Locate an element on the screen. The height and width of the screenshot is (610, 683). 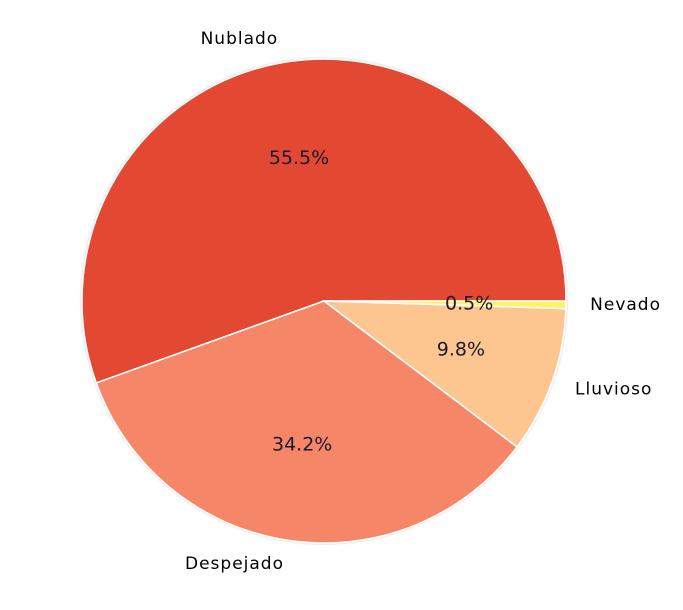
category-label-despejado: Despejado is located at coordinates (234, 564).